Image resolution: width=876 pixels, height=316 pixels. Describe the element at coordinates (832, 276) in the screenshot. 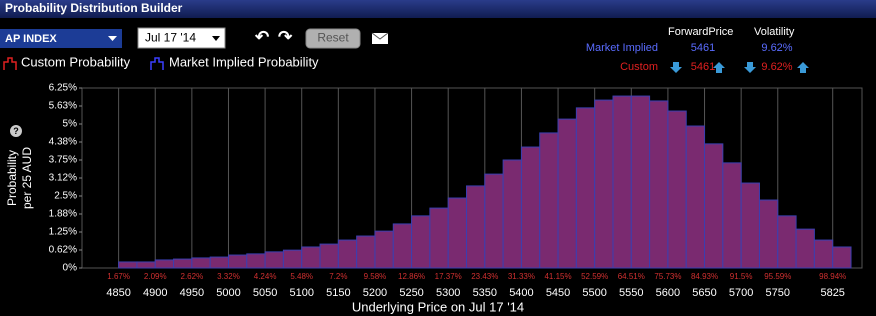

I see `cumulative-label: 98.94%` at that location.